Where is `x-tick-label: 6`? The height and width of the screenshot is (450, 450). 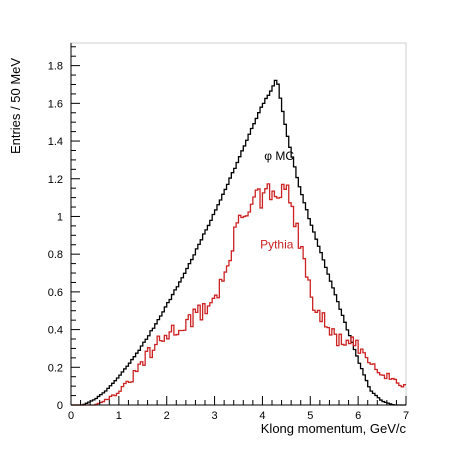
x-tick-label: 6 is located at coordinates (358, 416).